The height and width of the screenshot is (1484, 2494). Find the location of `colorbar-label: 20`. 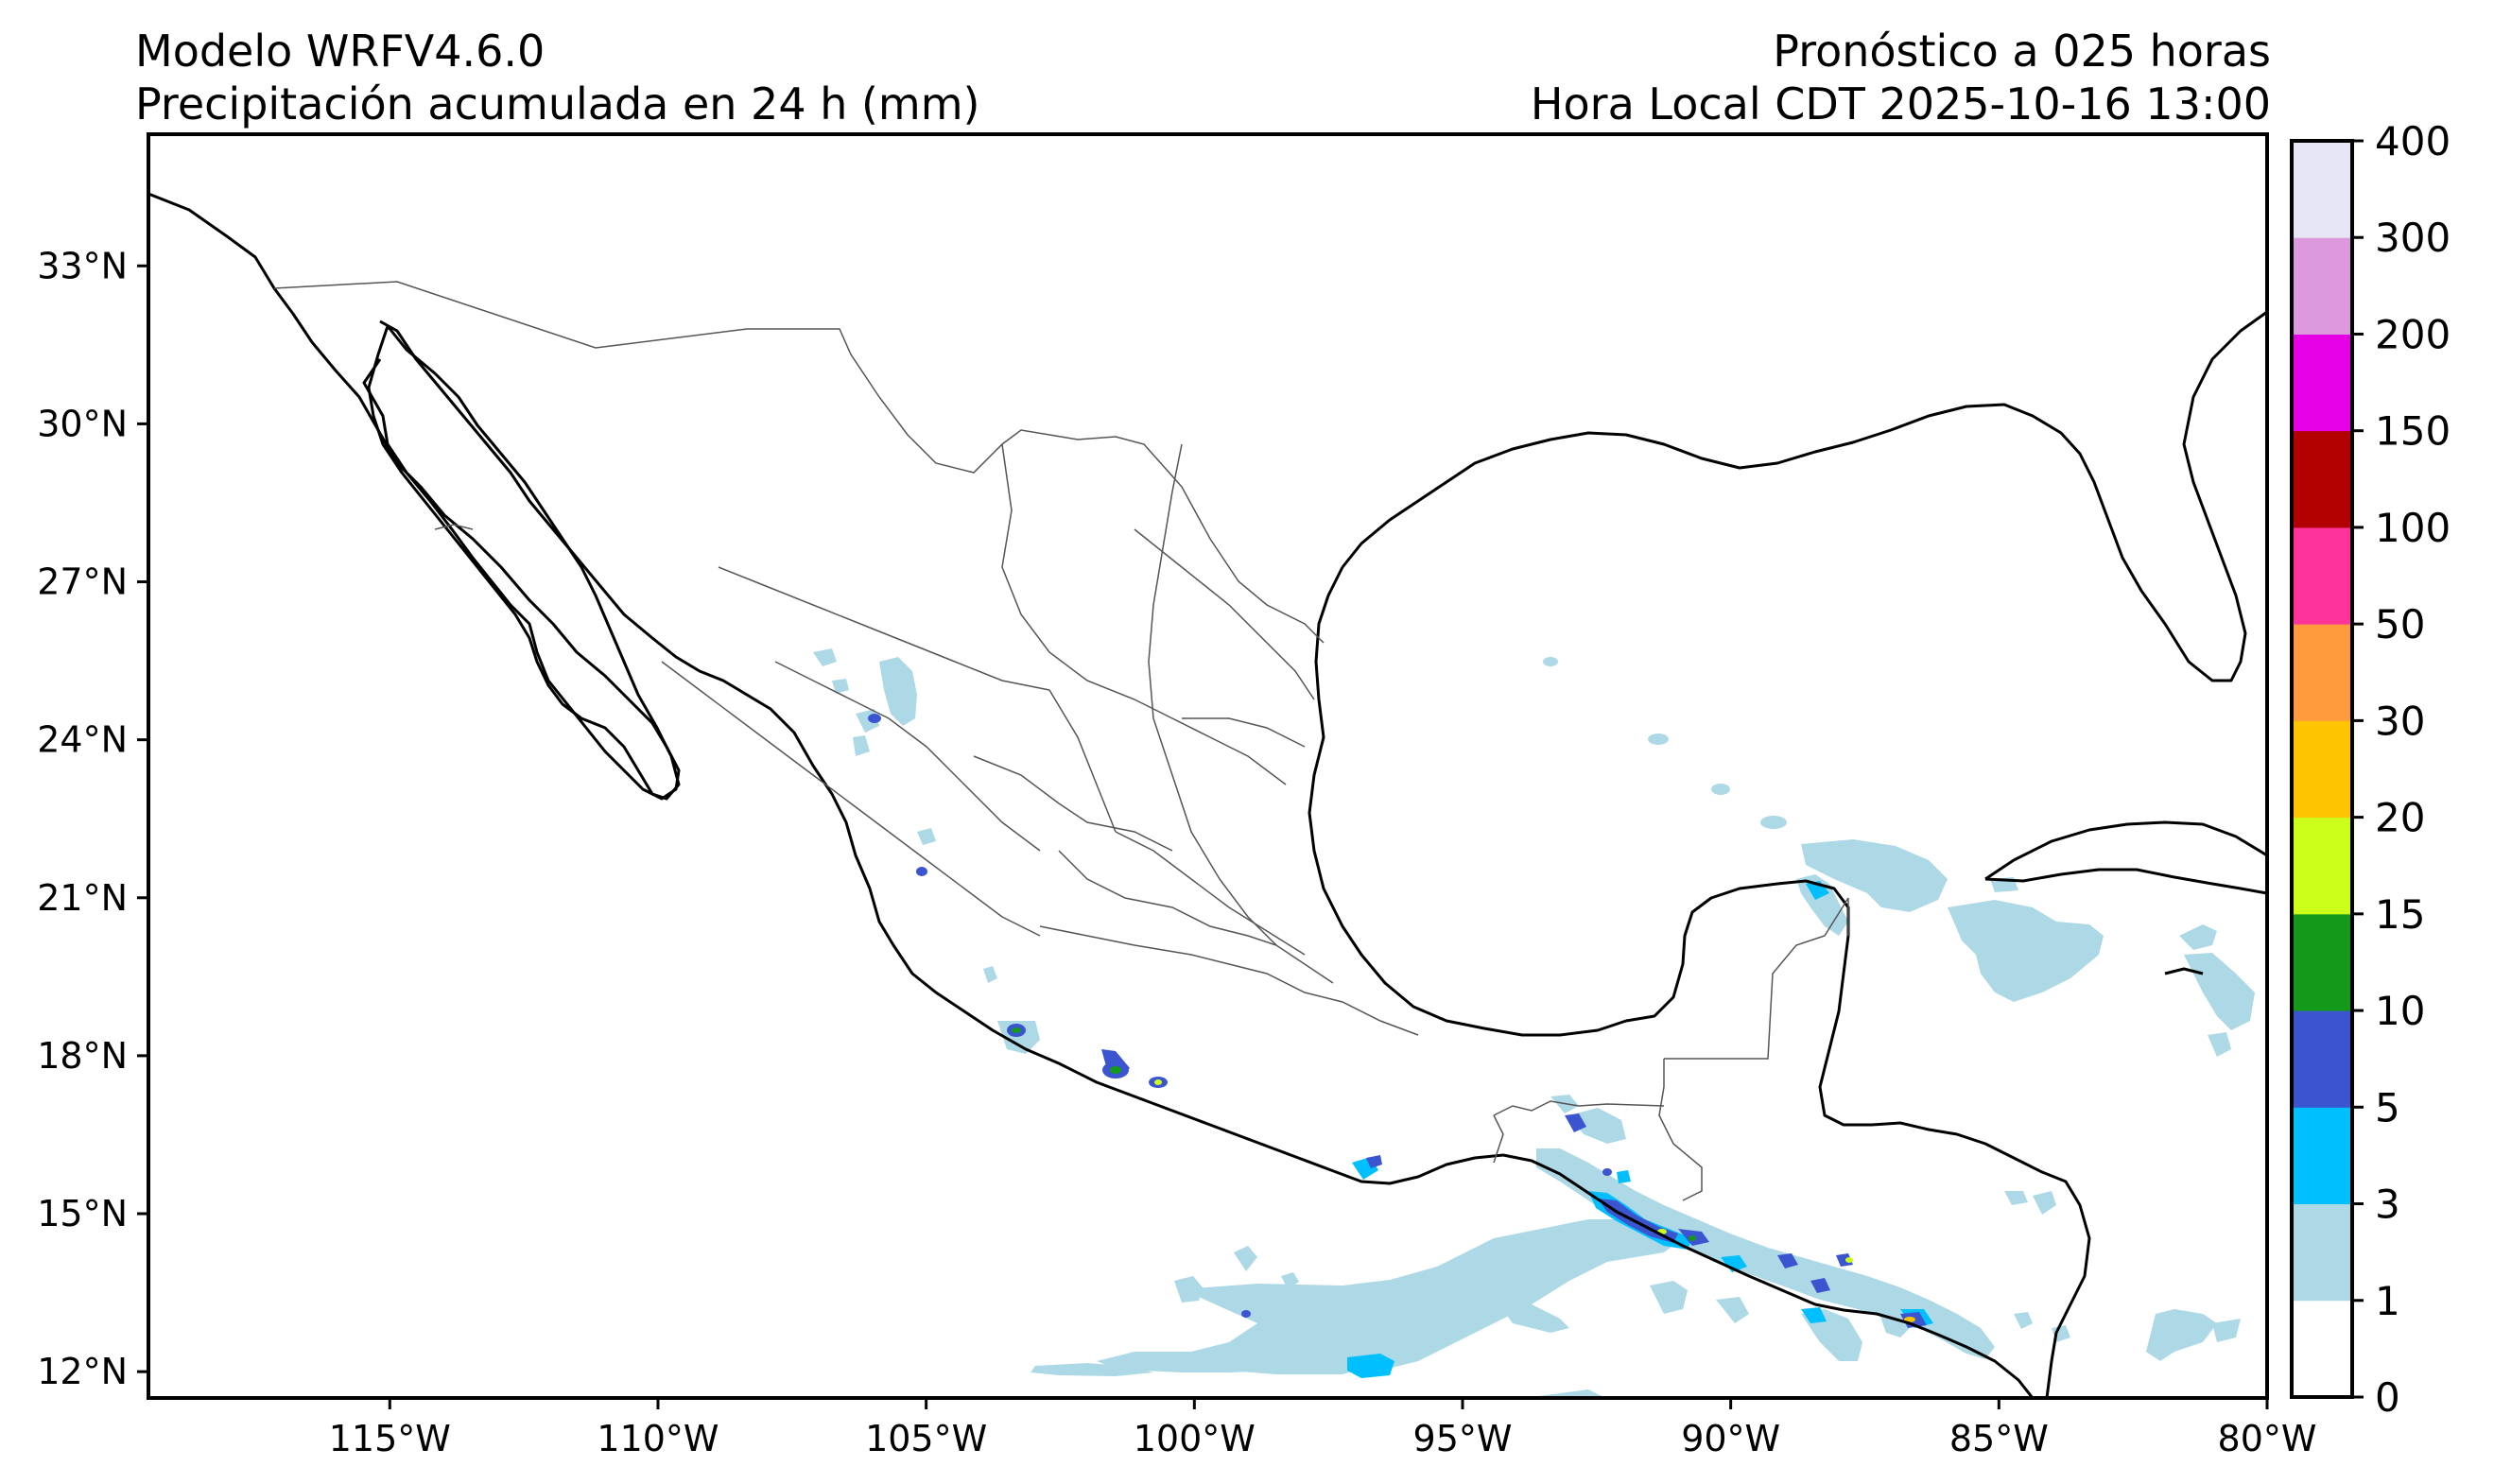

colorbar-label: 20 is located at coordinates (2400, 818).